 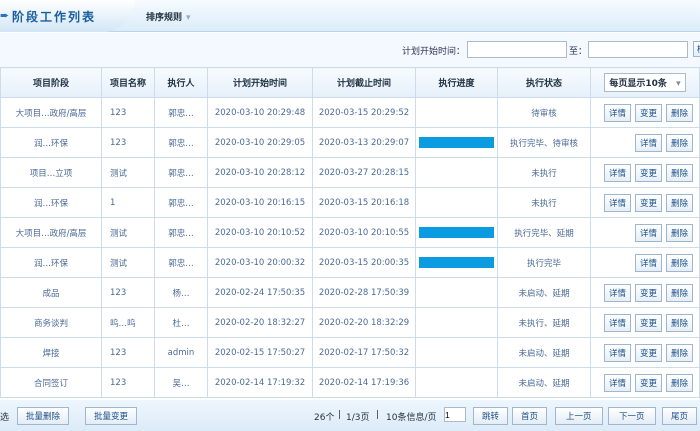 What do you see at coordinates (645, 82) in the screenshot?
I see `page-size-select: 每页显示10条 ▾` at bounding box center [645, 82].